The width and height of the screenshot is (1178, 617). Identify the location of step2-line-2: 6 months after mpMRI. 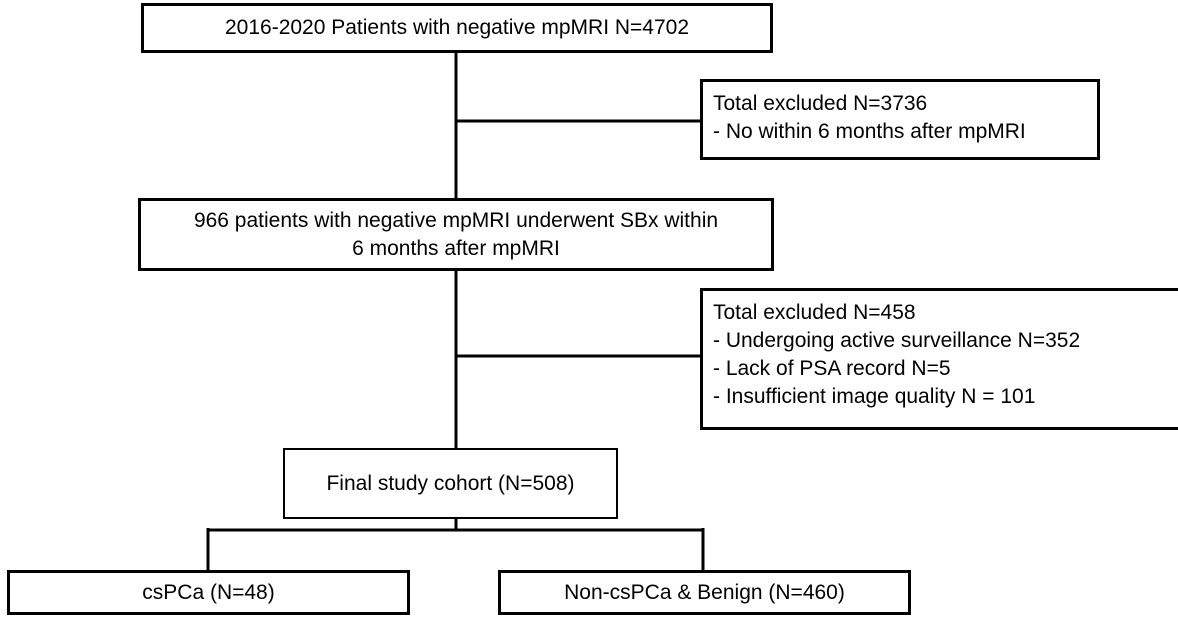
(456, 248).